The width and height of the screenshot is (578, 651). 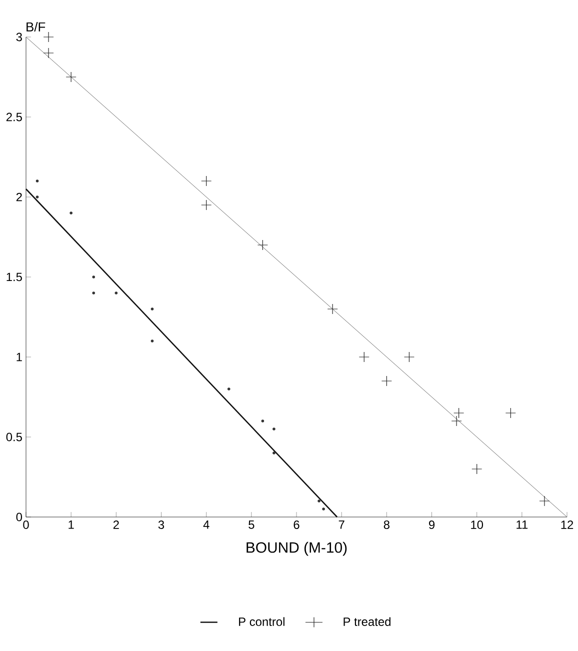 What do you see at coordinates (387, 524) in the screenshot?
I see `x-tick-label: 8` at bounding box center [387, 524].